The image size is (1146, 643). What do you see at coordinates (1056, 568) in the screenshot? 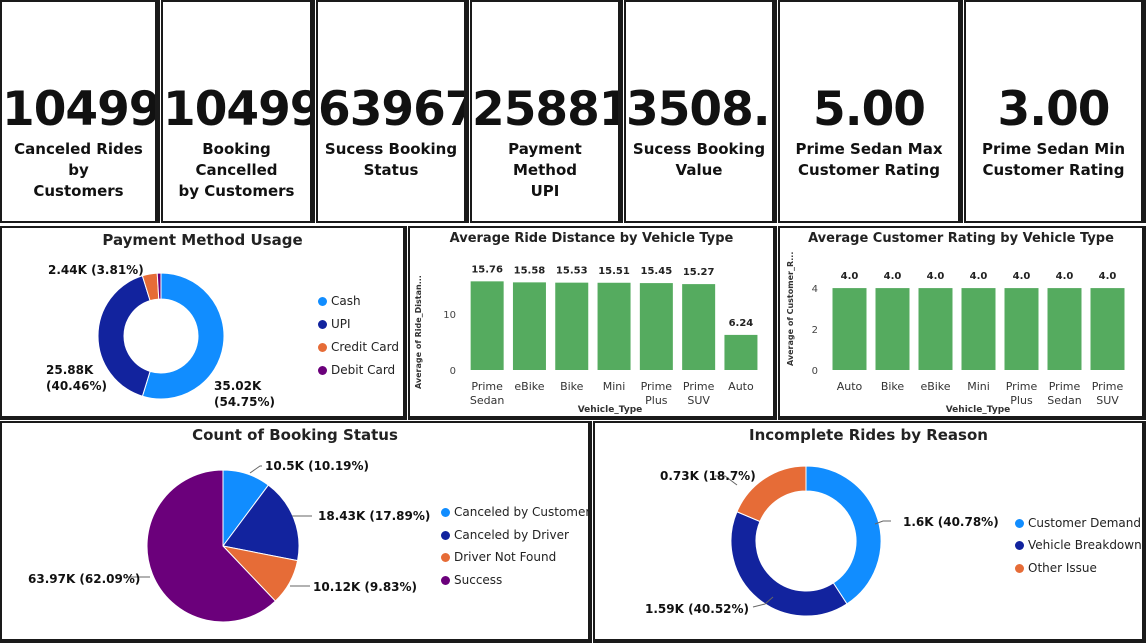
I see `legend-other-issue: Other Issue` at bounding box center [1056, 568].